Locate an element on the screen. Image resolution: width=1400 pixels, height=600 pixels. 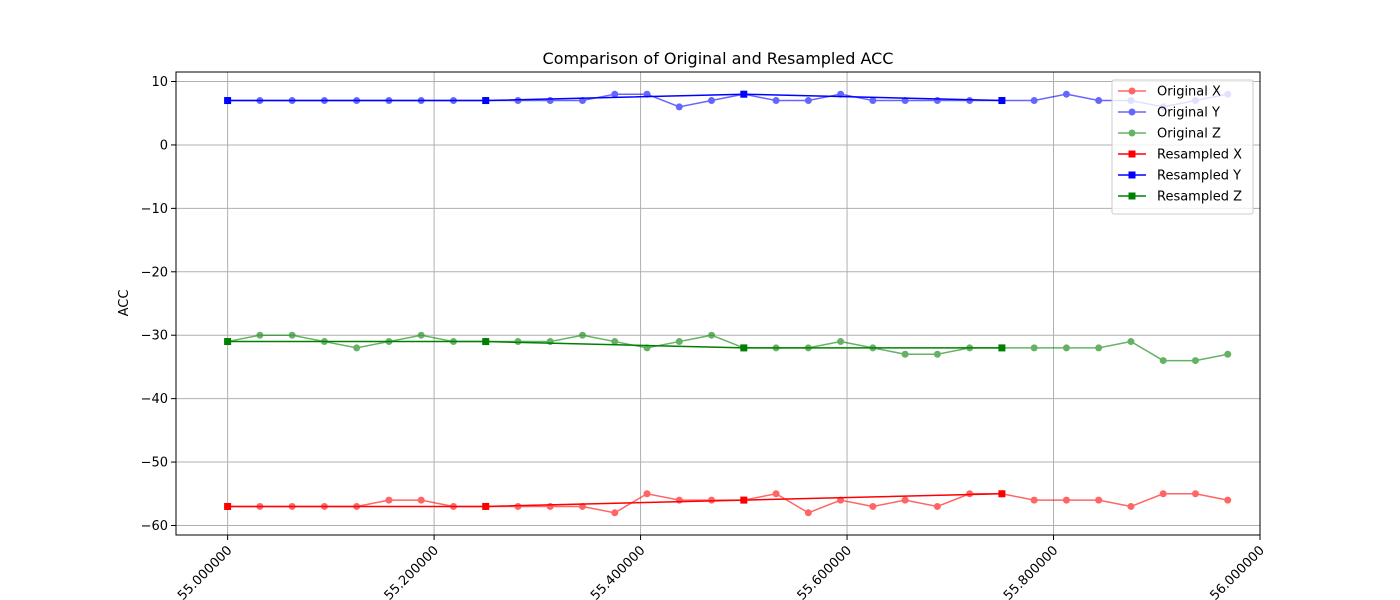
legend-item-original-y: Original Y is located at coordinates (1169, 113).